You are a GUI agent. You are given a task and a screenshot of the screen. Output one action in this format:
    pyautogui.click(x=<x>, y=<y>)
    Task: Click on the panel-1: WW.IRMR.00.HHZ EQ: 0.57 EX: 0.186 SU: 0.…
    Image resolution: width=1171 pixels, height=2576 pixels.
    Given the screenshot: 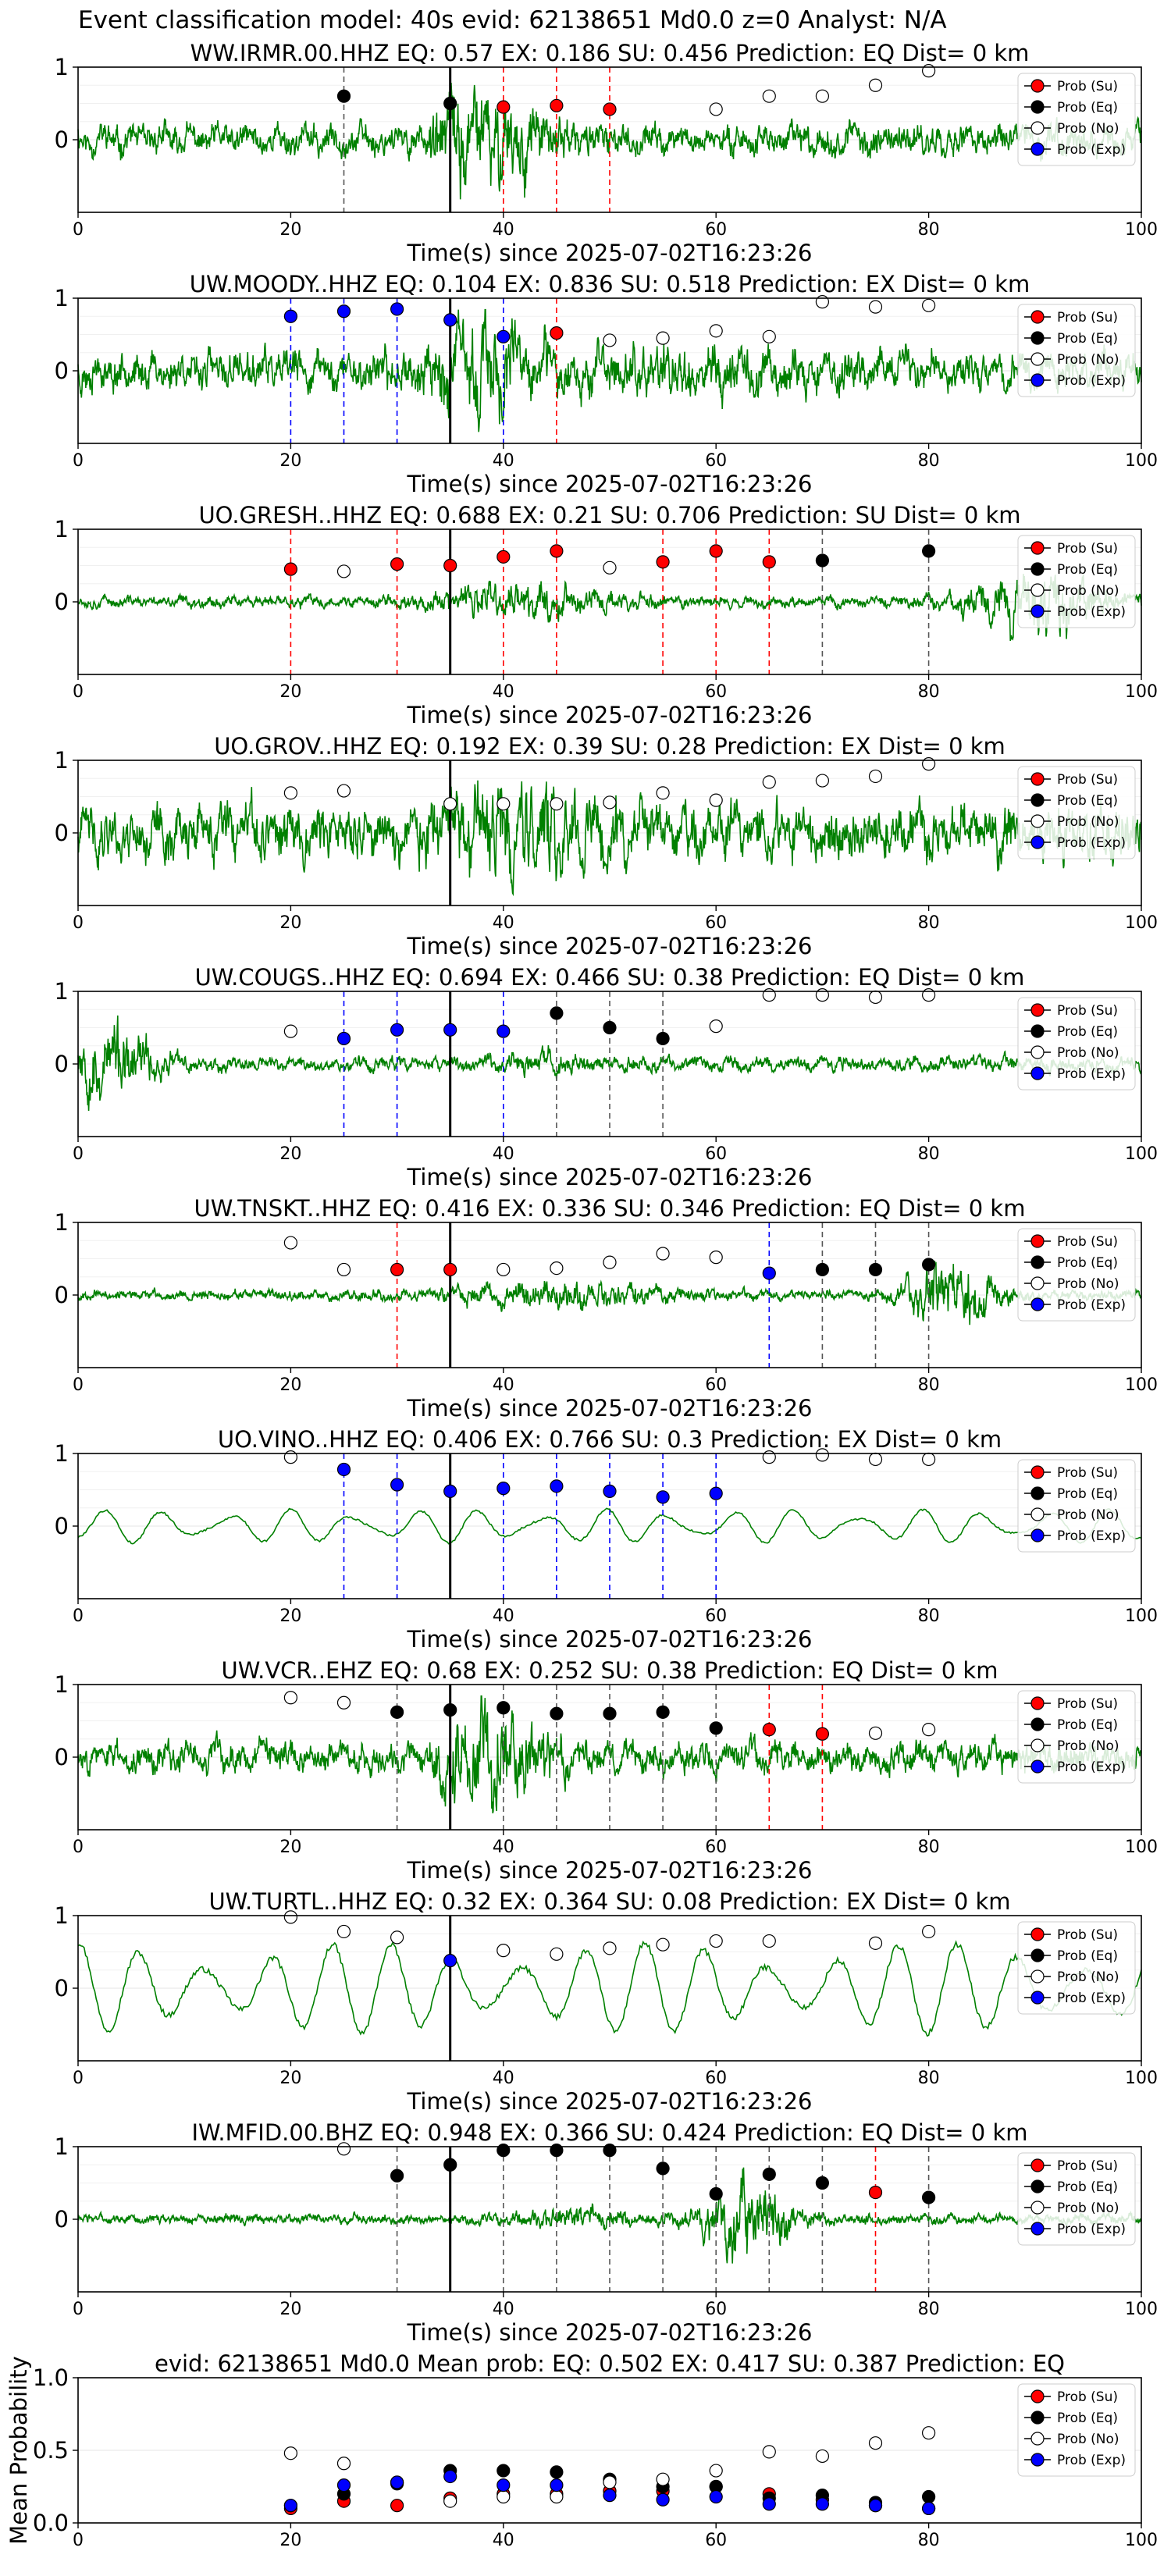 What is the action you would take?
    pyautogui.click(x=606, y=153)
    